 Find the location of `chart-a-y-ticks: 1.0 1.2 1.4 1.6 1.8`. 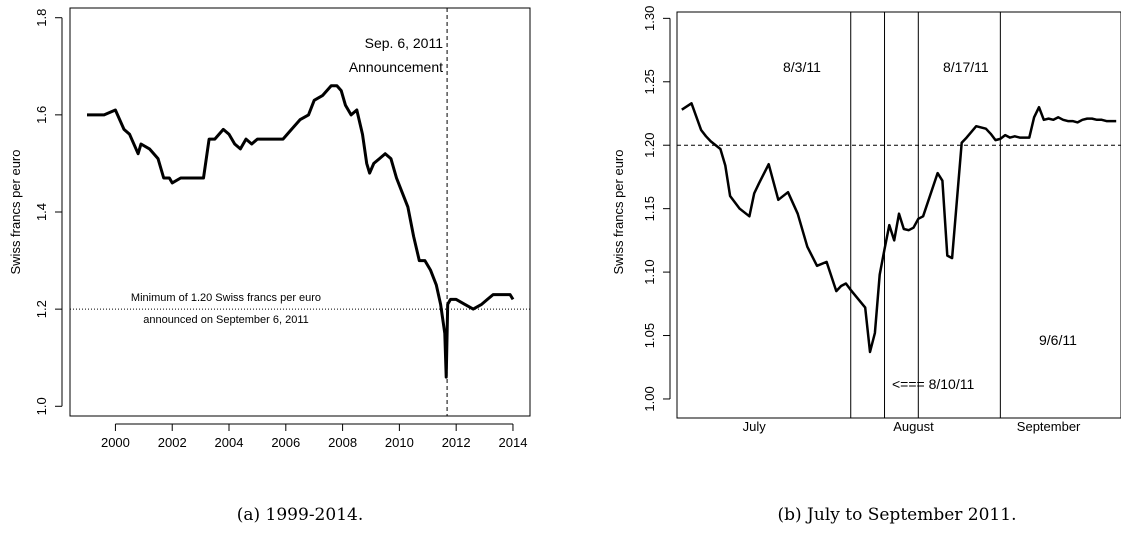

chart-a-y-ticks: 1.0 1.2 1.4 1.6 1.8 is located at coordinates (48, 212).